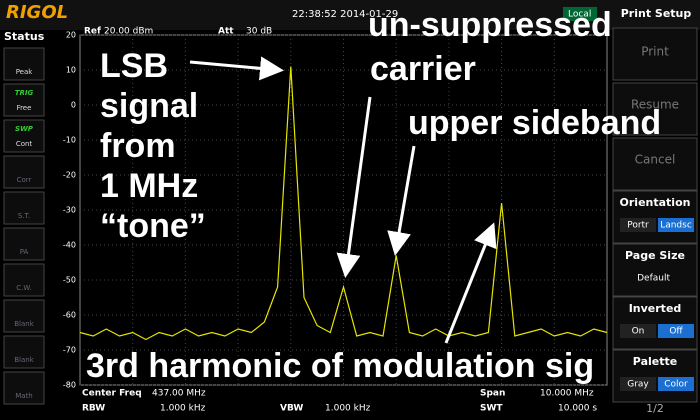 The width and height of the screenshot is (700, 420). I want to click on annotation: 3rd harmonic of modulation sig, so click(340, 366).